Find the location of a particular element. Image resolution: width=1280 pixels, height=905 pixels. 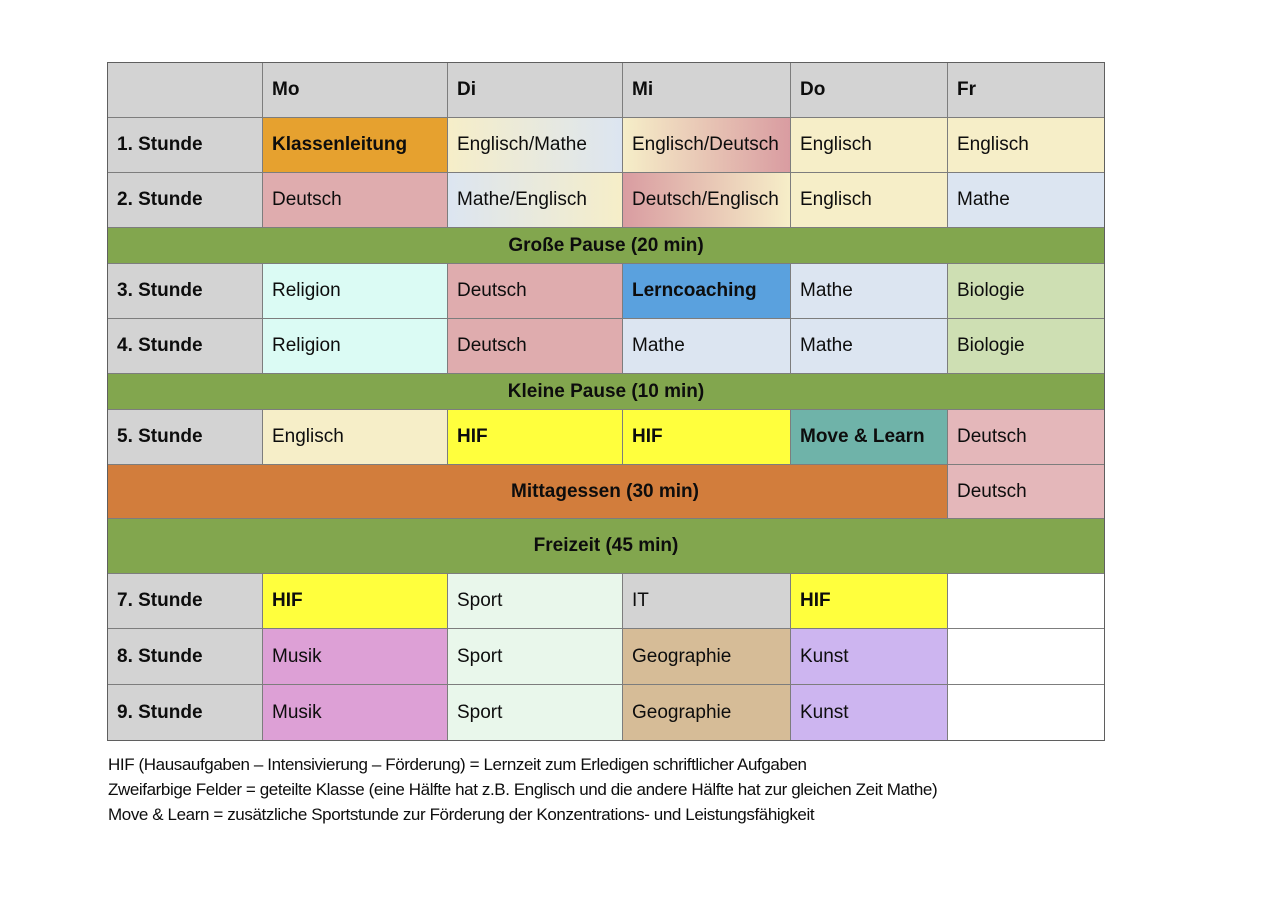

row-label-stunde-2: 2. Stunde is located at coordinates (185, 200).